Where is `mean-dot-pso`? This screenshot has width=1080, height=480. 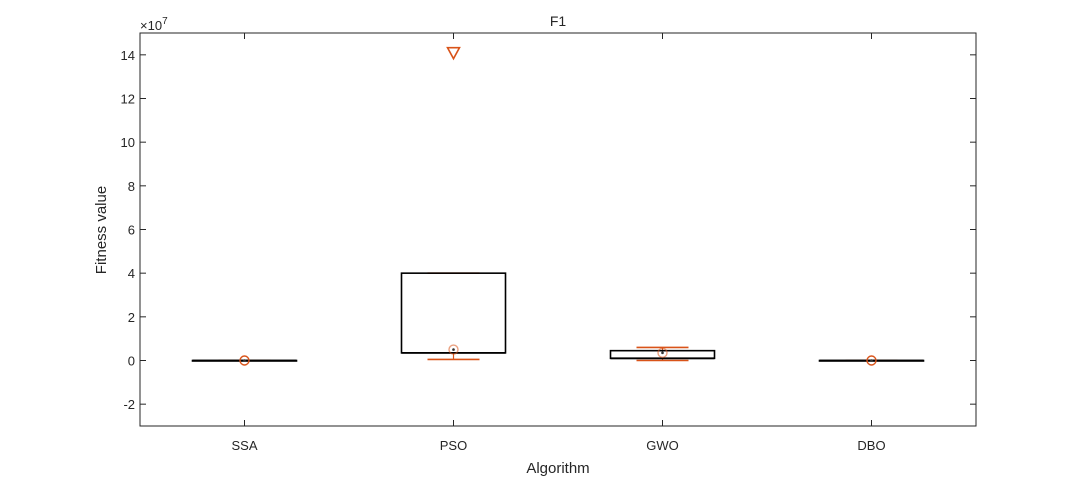 mean-dot-pso is located at coordinates (453, 349).